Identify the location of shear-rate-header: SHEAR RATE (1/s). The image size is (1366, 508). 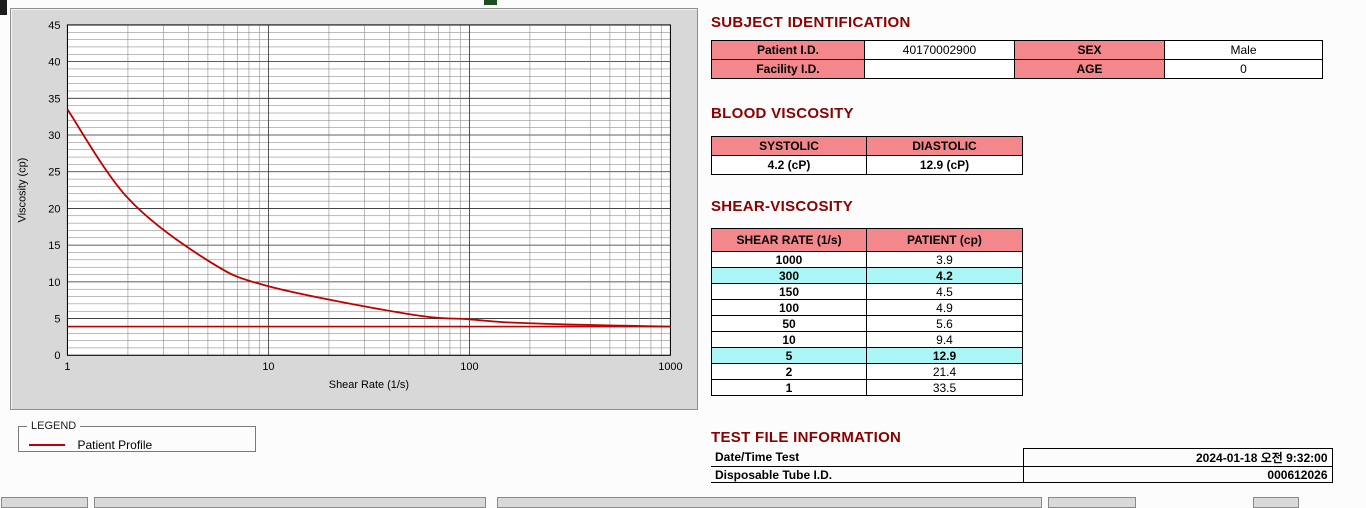
(789, 240).